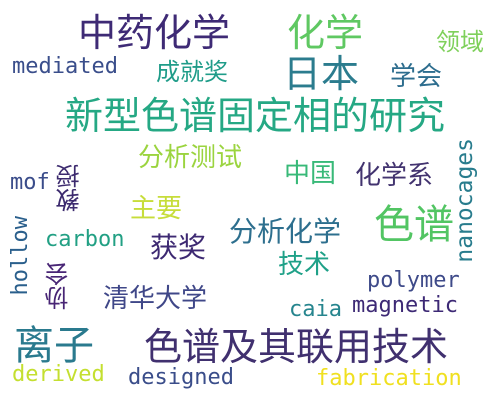  I want to click on word-sepujiqi: 色谱及其联用技术, so click(296, 347).